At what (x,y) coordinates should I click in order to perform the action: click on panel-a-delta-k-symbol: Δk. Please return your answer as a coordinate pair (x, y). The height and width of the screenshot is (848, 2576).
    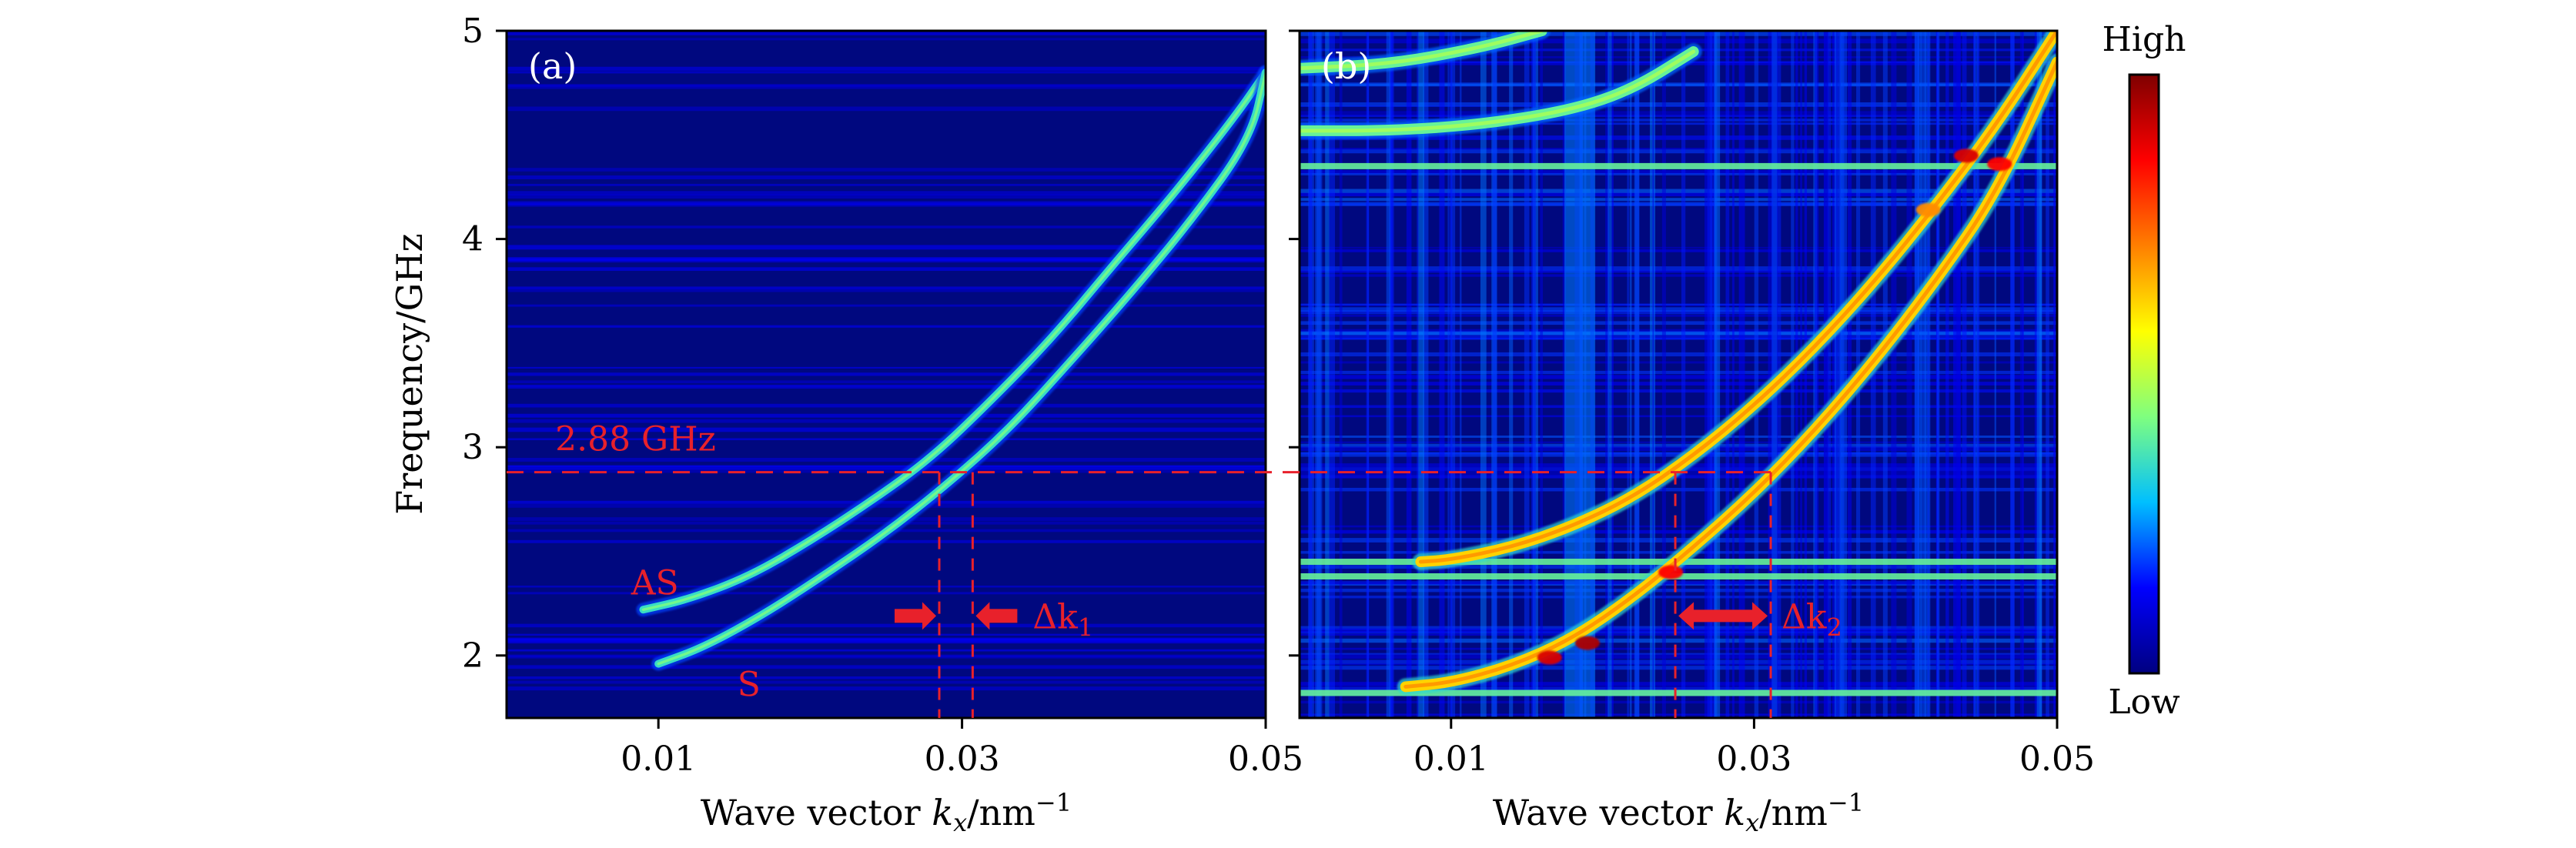
    Looking at the image, I should click on (1055, 616).